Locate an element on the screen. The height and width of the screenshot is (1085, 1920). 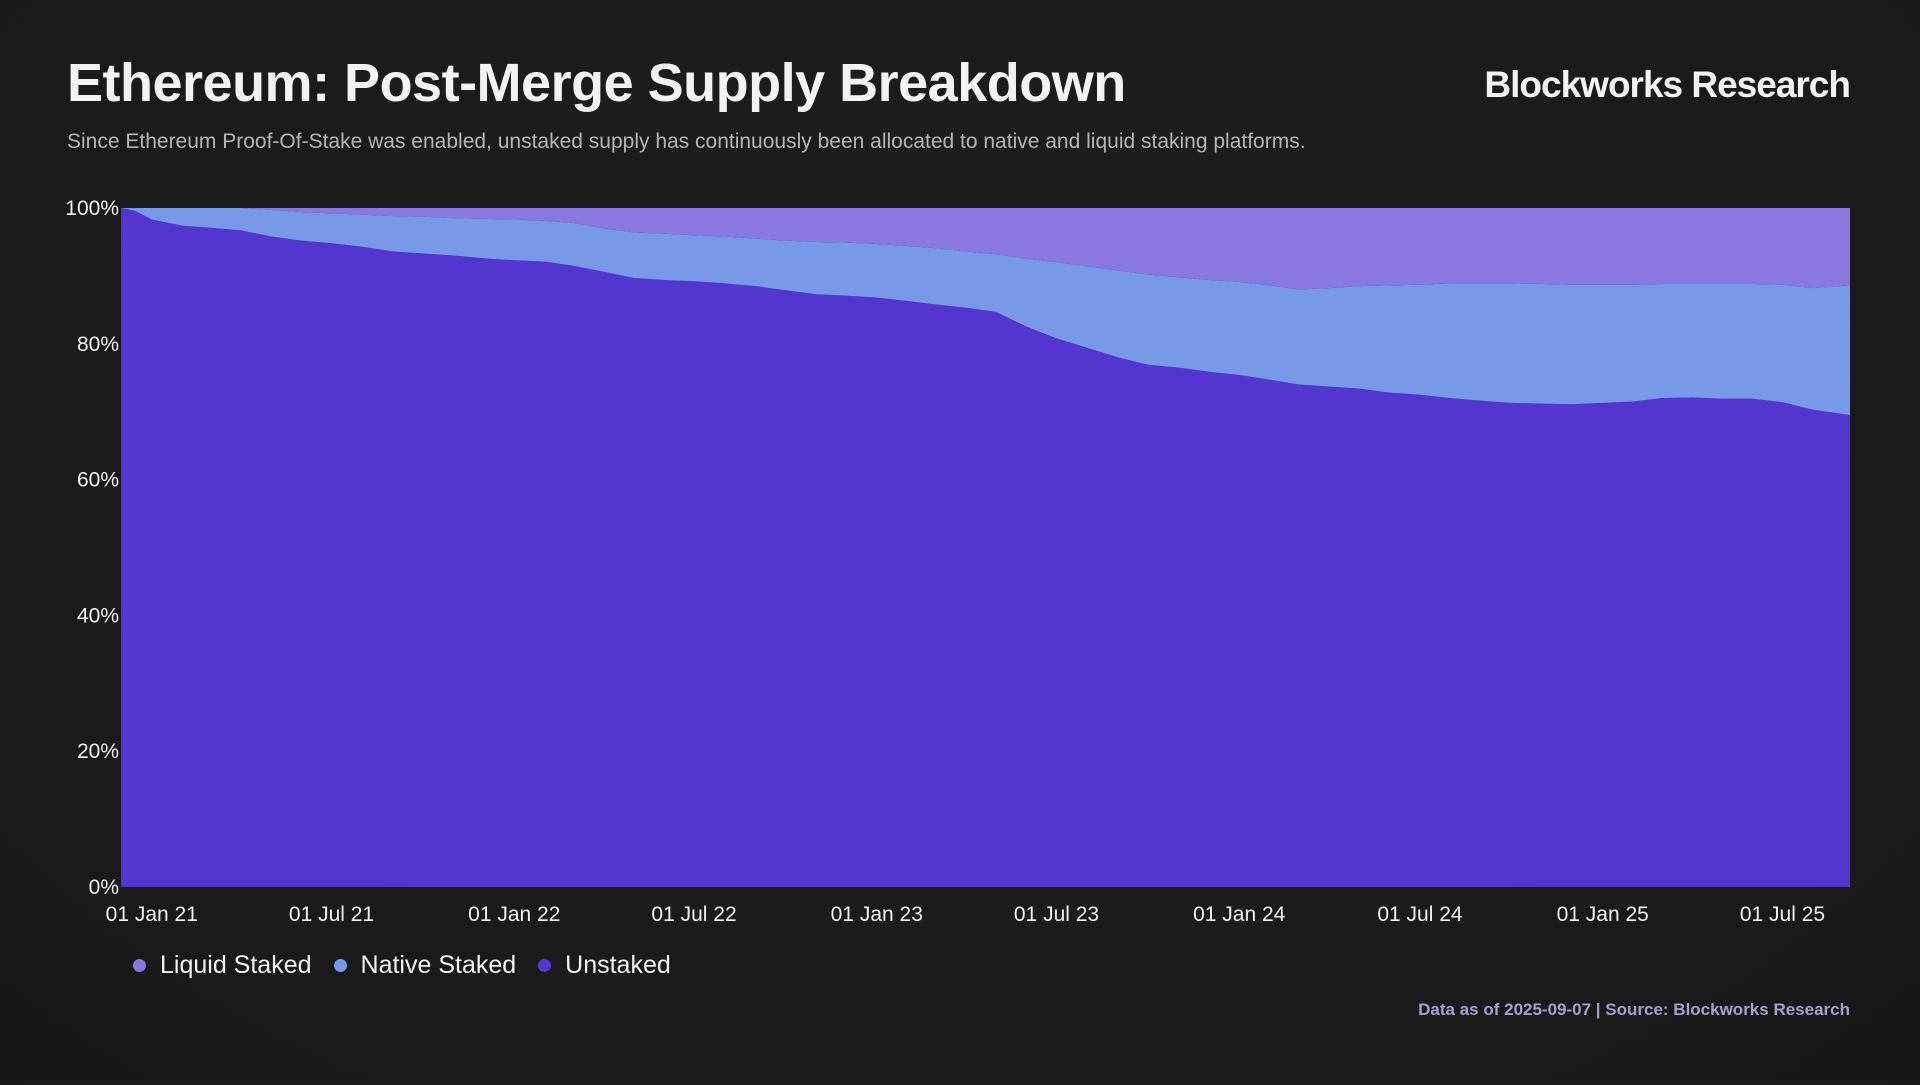
y-tick-label: 80% is located at coordinates (98, 344).